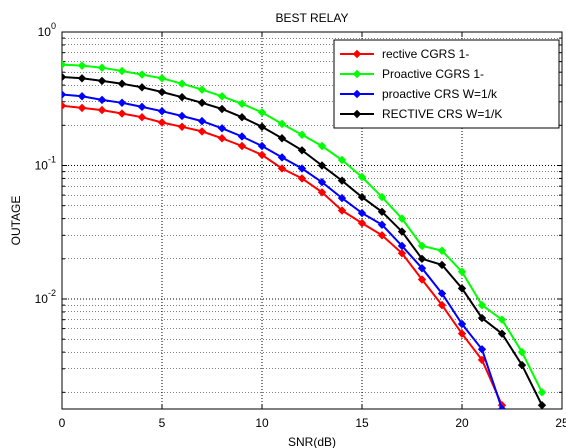  I want to click on chart-title: BEST RELAY, so click(312, 18).